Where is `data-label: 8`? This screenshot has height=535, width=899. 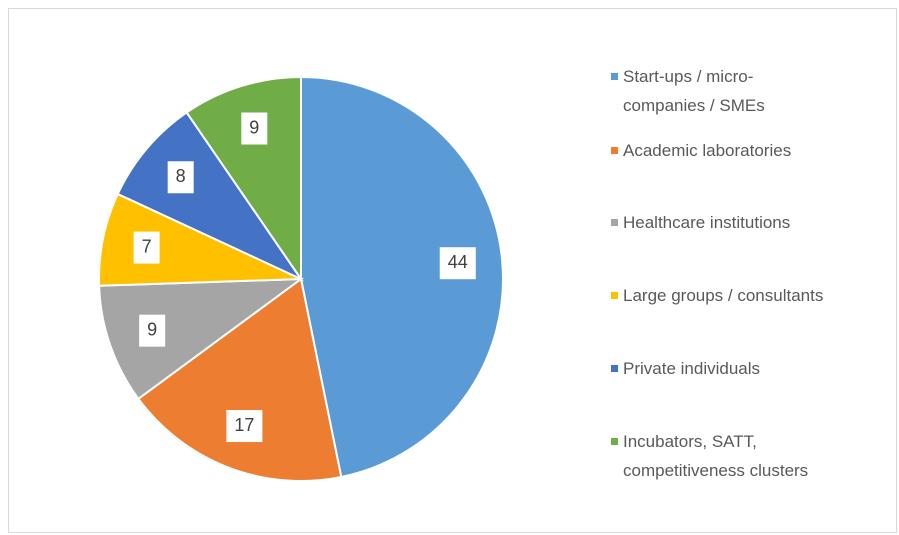 data-label: 8 is located at coordinates (181, 176).